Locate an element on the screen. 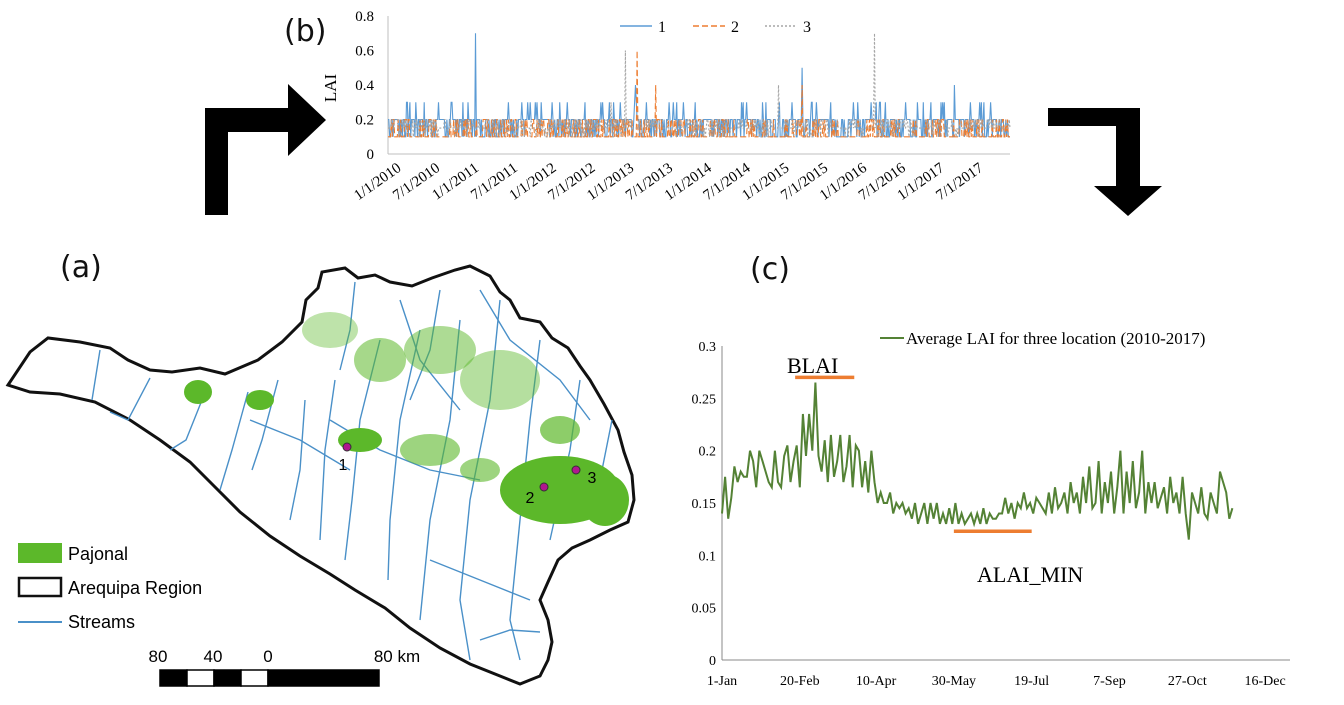 The width and height of the screenshot is (1344, 705). chart-c-x-tick-label: 1-Jan is located at coordinates (722, 681).